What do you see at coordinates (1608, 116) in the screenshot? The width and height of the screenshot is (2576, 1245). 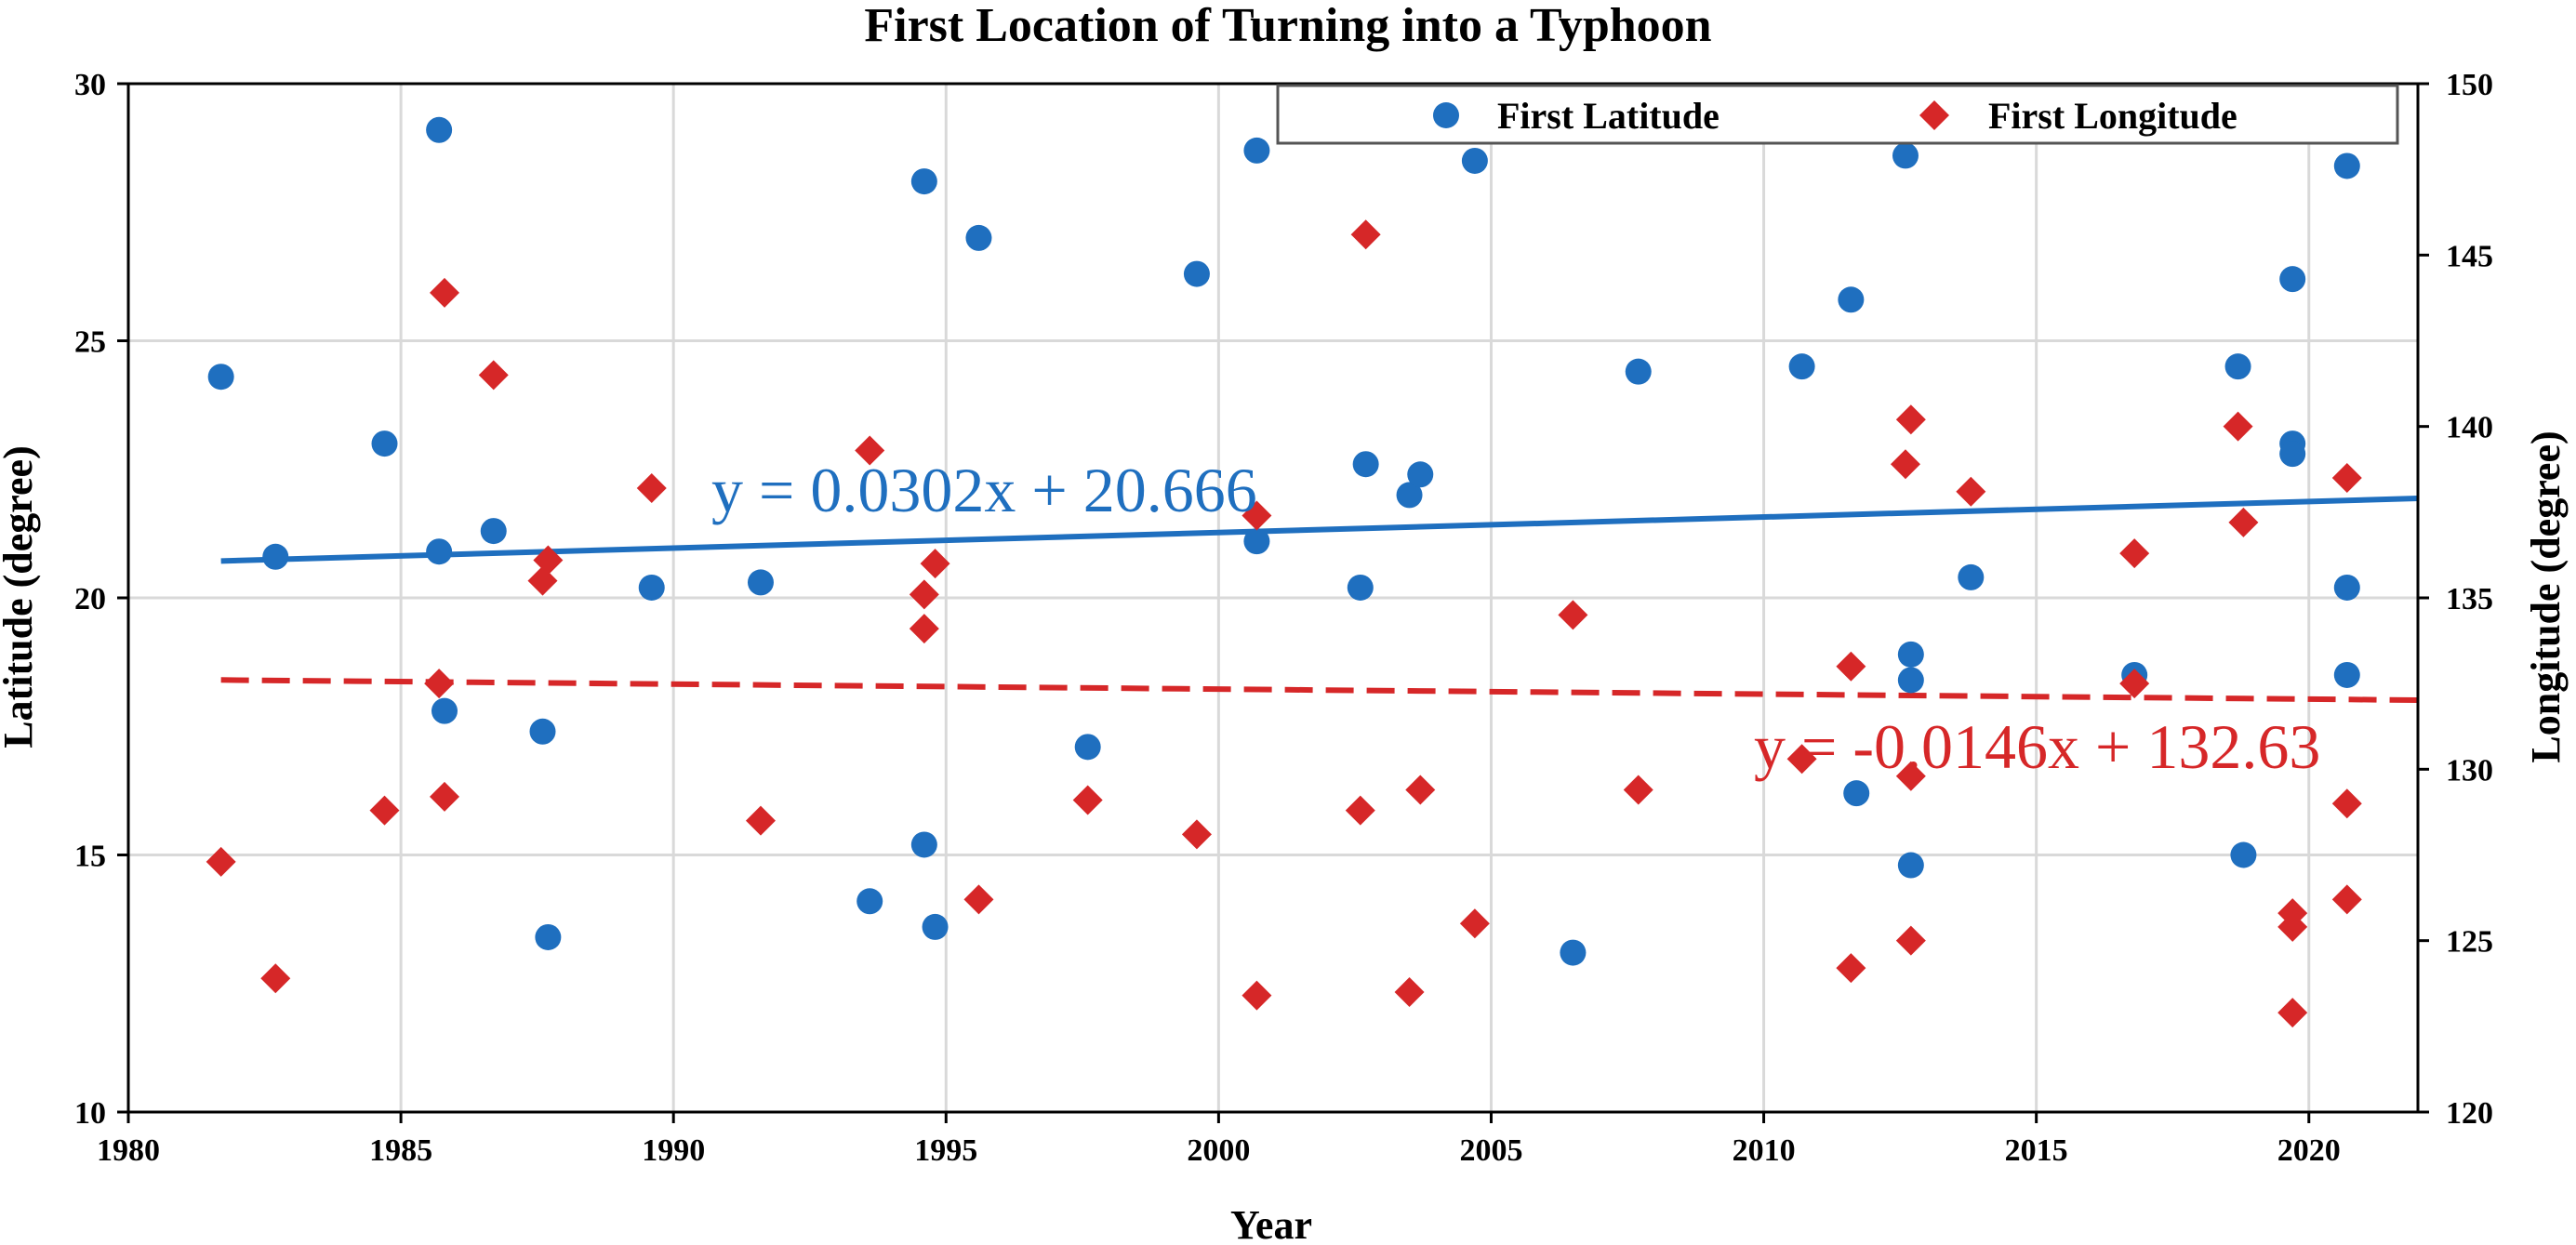 I see `legend-label-latitude: First Latitude` at bounding box center [1608, 116].